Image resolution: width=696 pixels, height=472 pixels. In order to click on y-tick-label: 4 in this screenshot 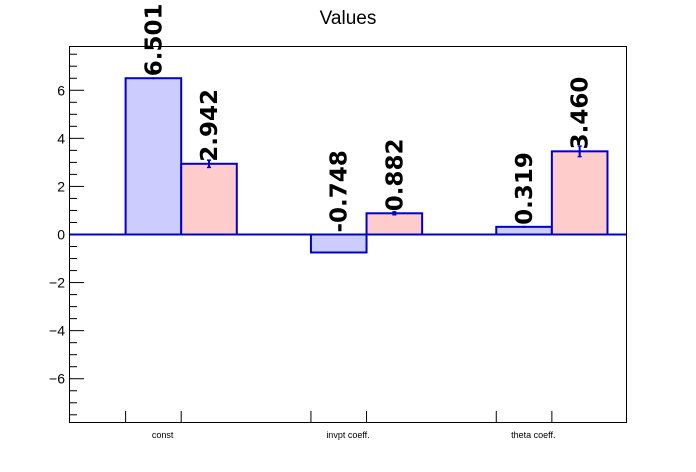, I will do `click(61, 138)`.